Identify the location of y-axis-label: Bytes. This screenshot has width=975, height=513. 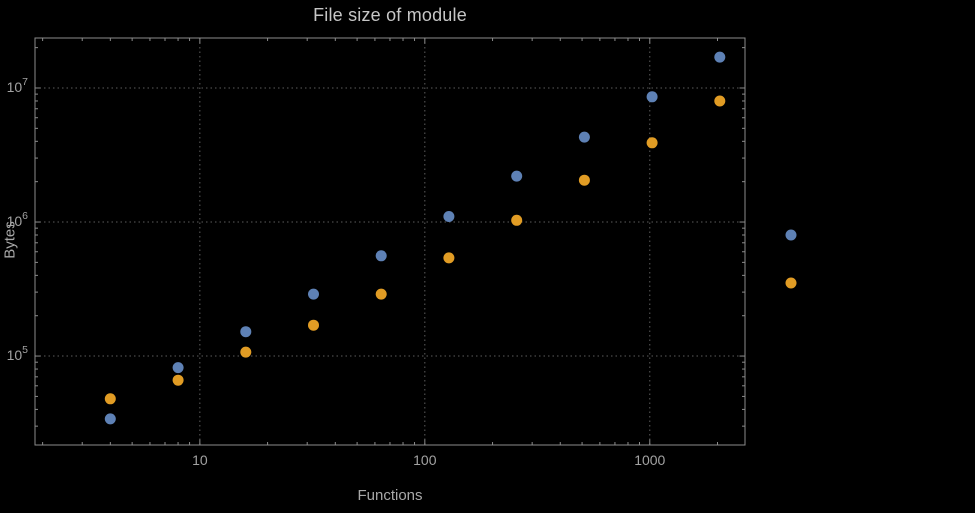
(10, 240).